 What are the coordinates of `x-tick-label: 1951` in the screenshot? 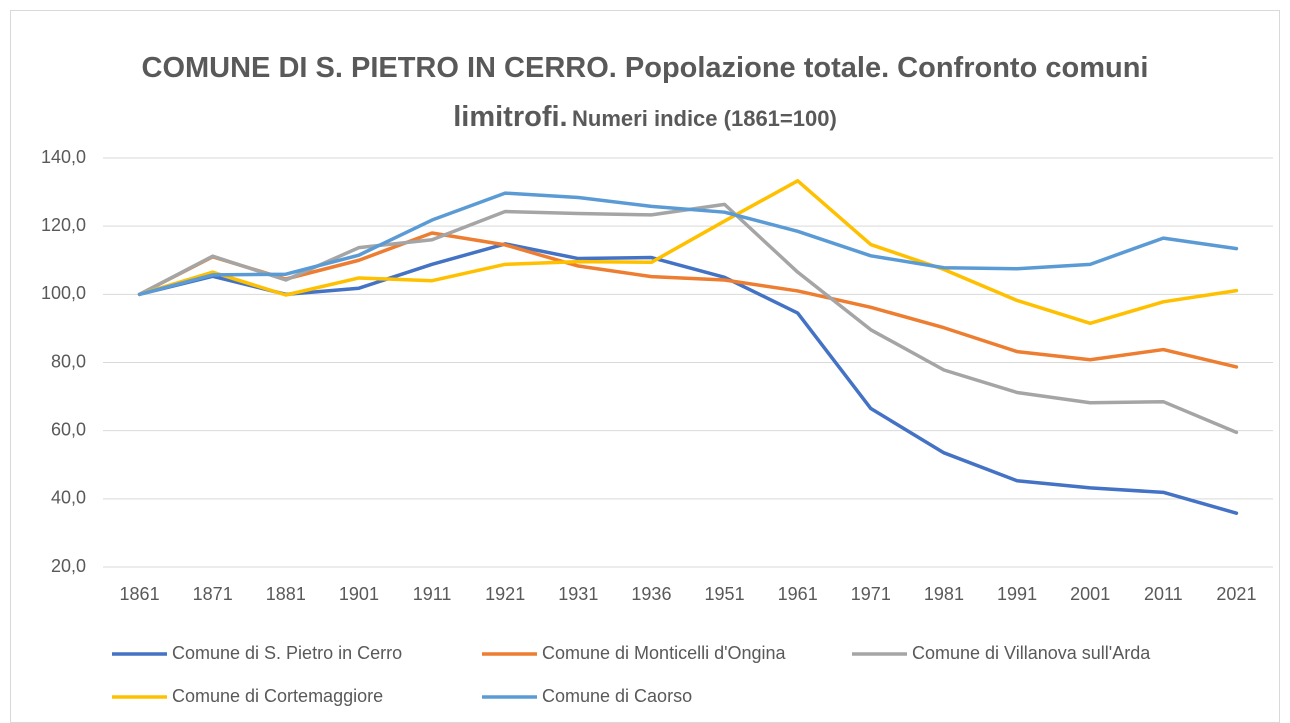 It's located at (725, 594).